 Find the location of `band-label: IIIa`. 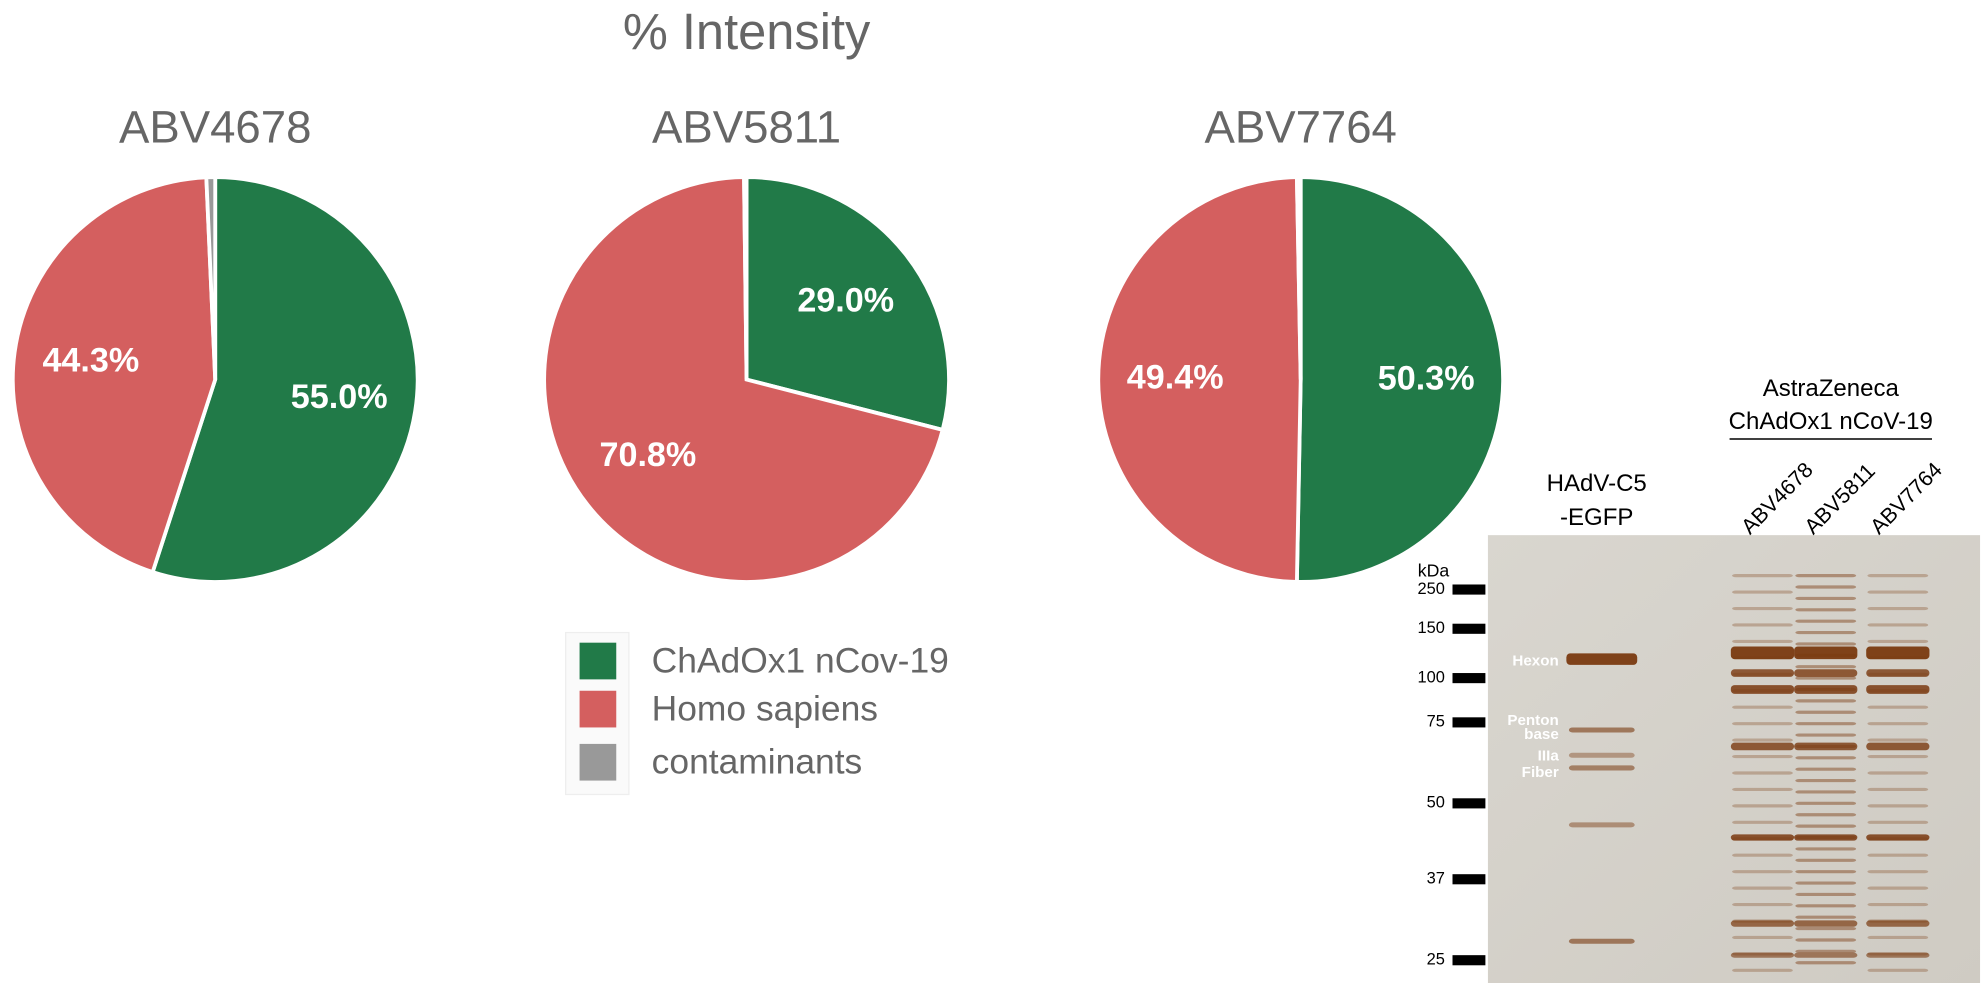

band-label: IIIa is located at coordinates (1549, 756).